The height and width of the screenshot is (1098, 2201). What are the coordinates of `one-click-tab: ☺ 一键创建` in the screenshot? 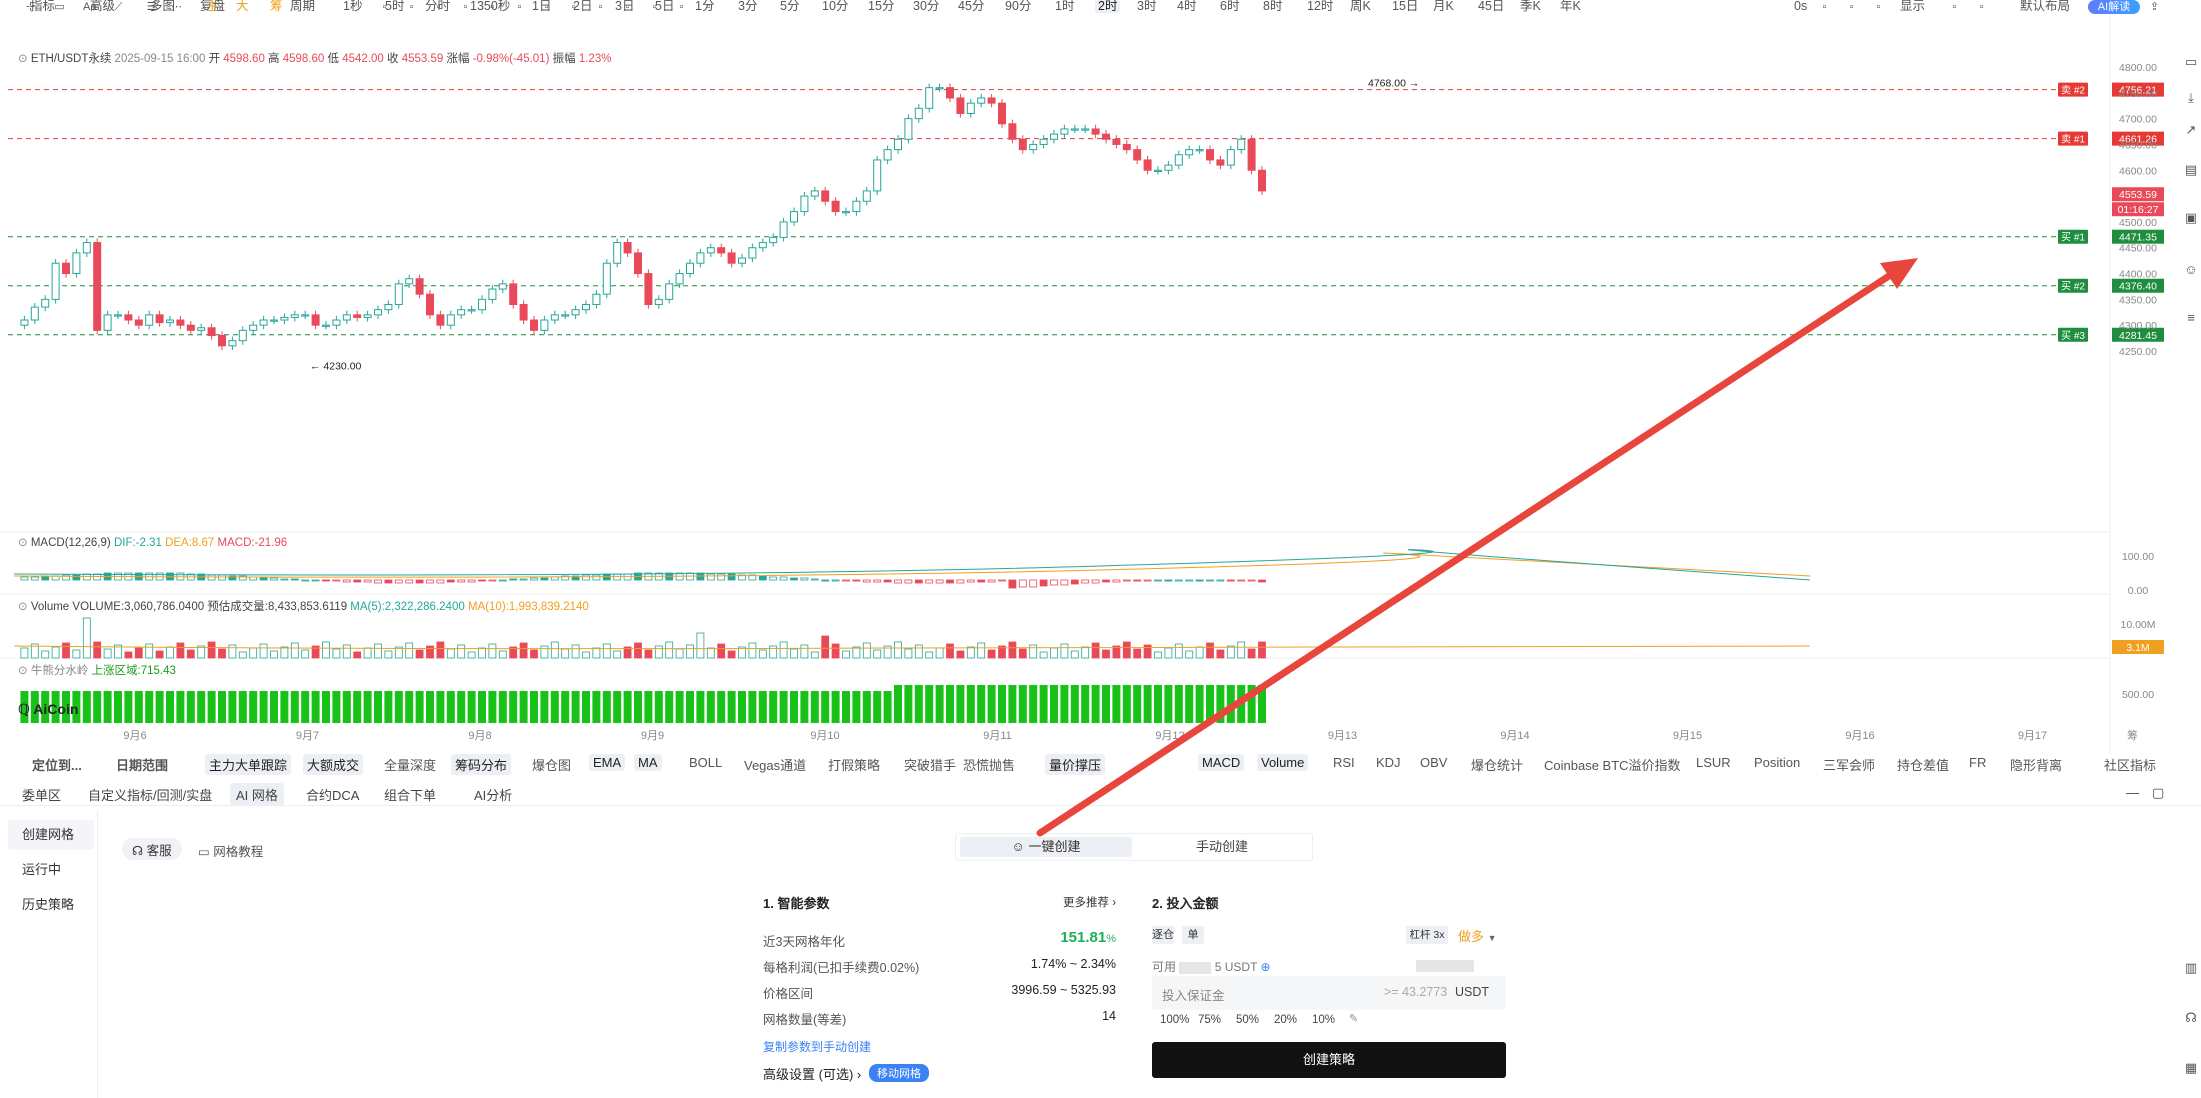 It's located at (1046, 847).